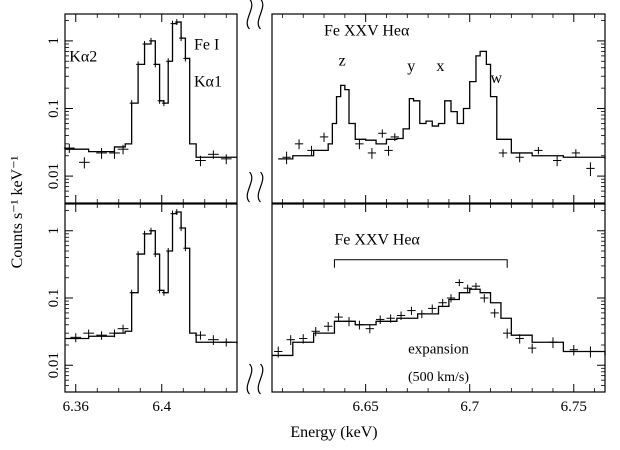  What do you see at coordinates (54, 298) in the screenshot?
I see `bottom-ytick-label: 0.1` at bounding box center [54, 298].